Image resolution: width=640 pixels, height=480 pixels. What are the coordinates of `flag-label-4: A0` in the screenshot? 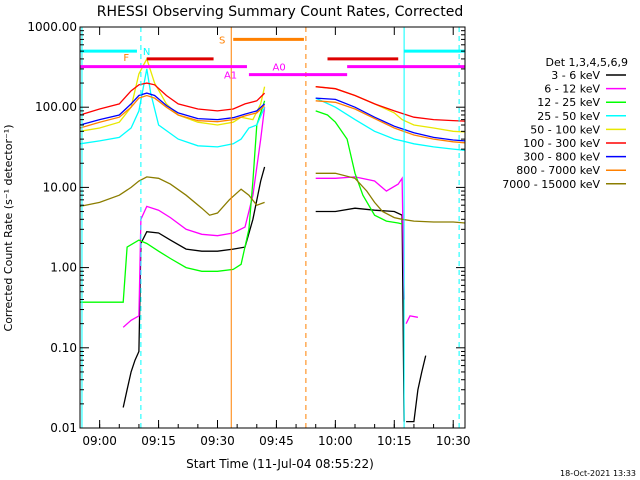 It's located at (279, 68).